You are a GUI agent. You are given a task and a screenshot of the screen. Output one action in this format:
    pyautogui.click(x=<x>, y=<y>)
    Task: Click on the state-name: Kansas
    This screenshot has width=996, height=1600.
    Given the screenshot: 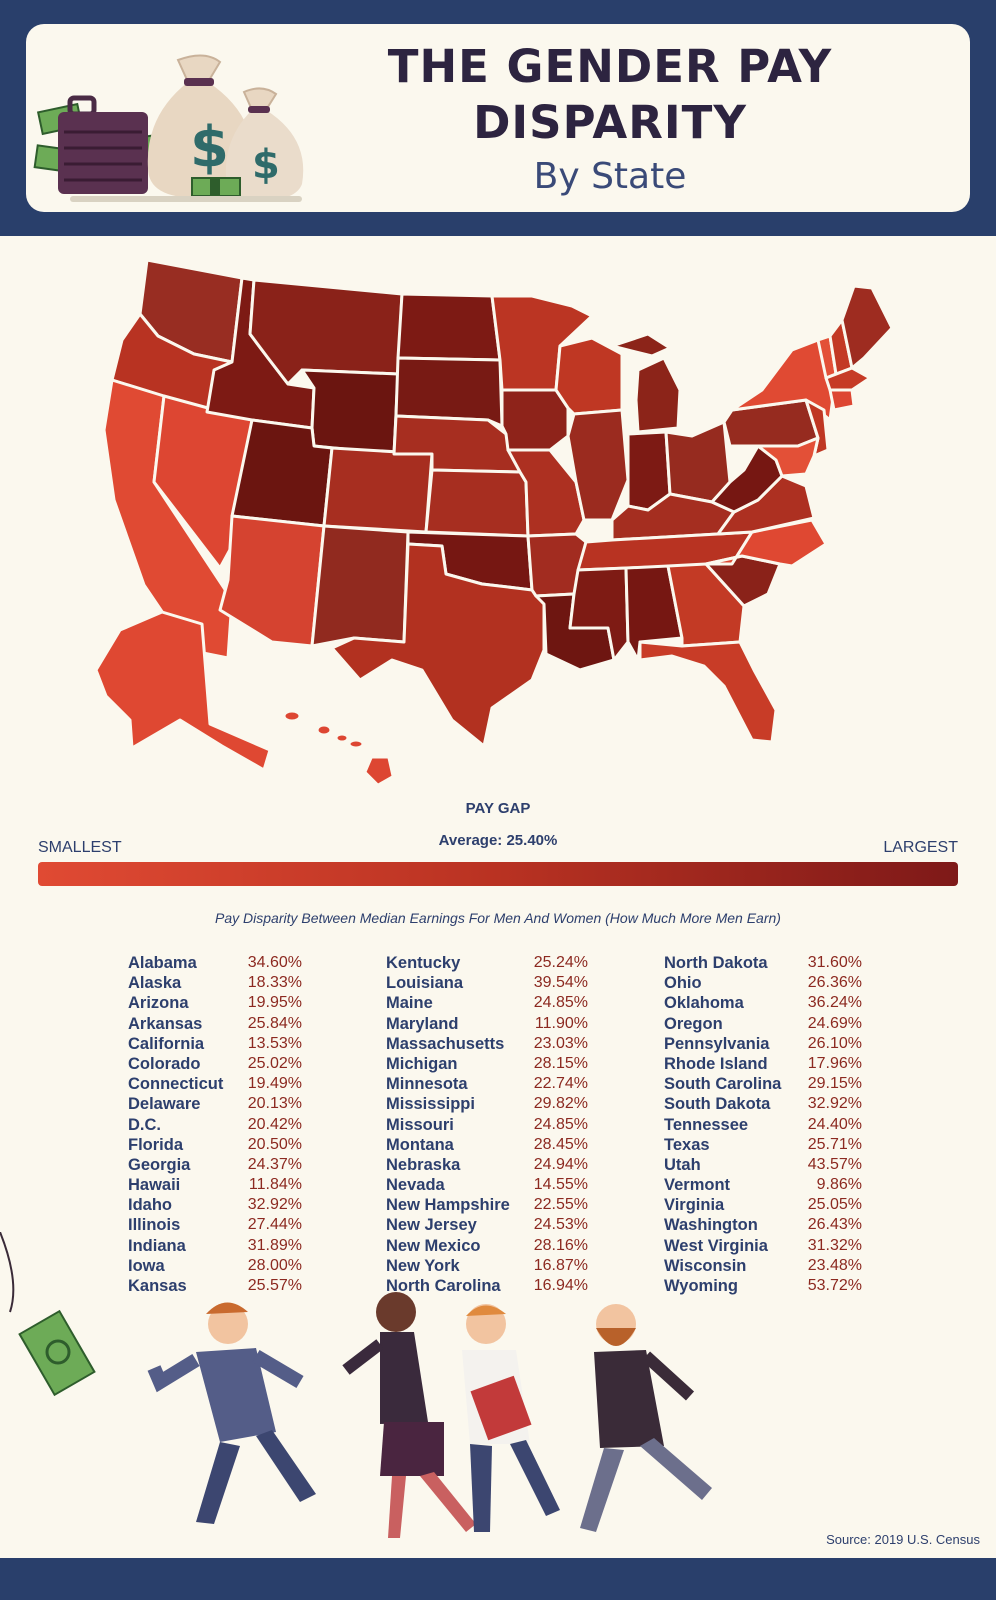 What is the action you would take?
    pyautogui.click(x=157, y=1286)
    